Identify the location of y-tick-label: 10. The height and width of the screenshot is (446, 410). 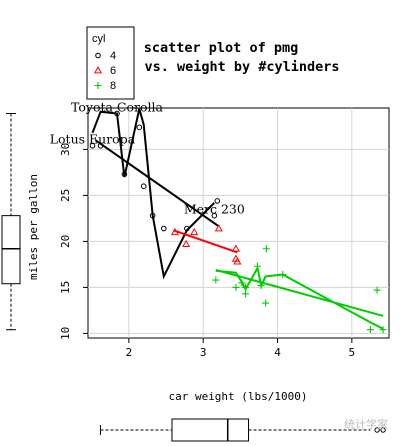
(65, 333).